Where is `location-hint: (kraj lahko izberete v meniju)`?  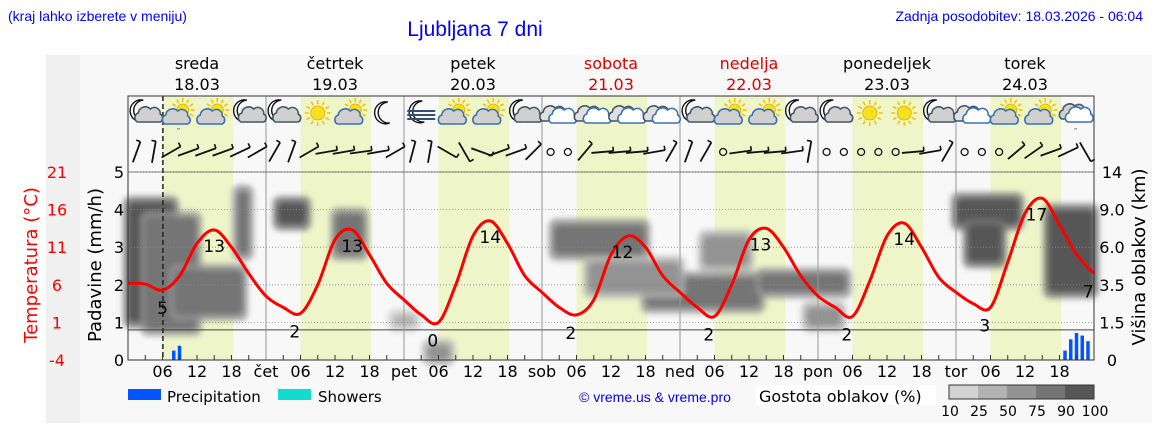
location-hint: (kraj lahko izberete v meniju) is located at coordinates (97, 16).